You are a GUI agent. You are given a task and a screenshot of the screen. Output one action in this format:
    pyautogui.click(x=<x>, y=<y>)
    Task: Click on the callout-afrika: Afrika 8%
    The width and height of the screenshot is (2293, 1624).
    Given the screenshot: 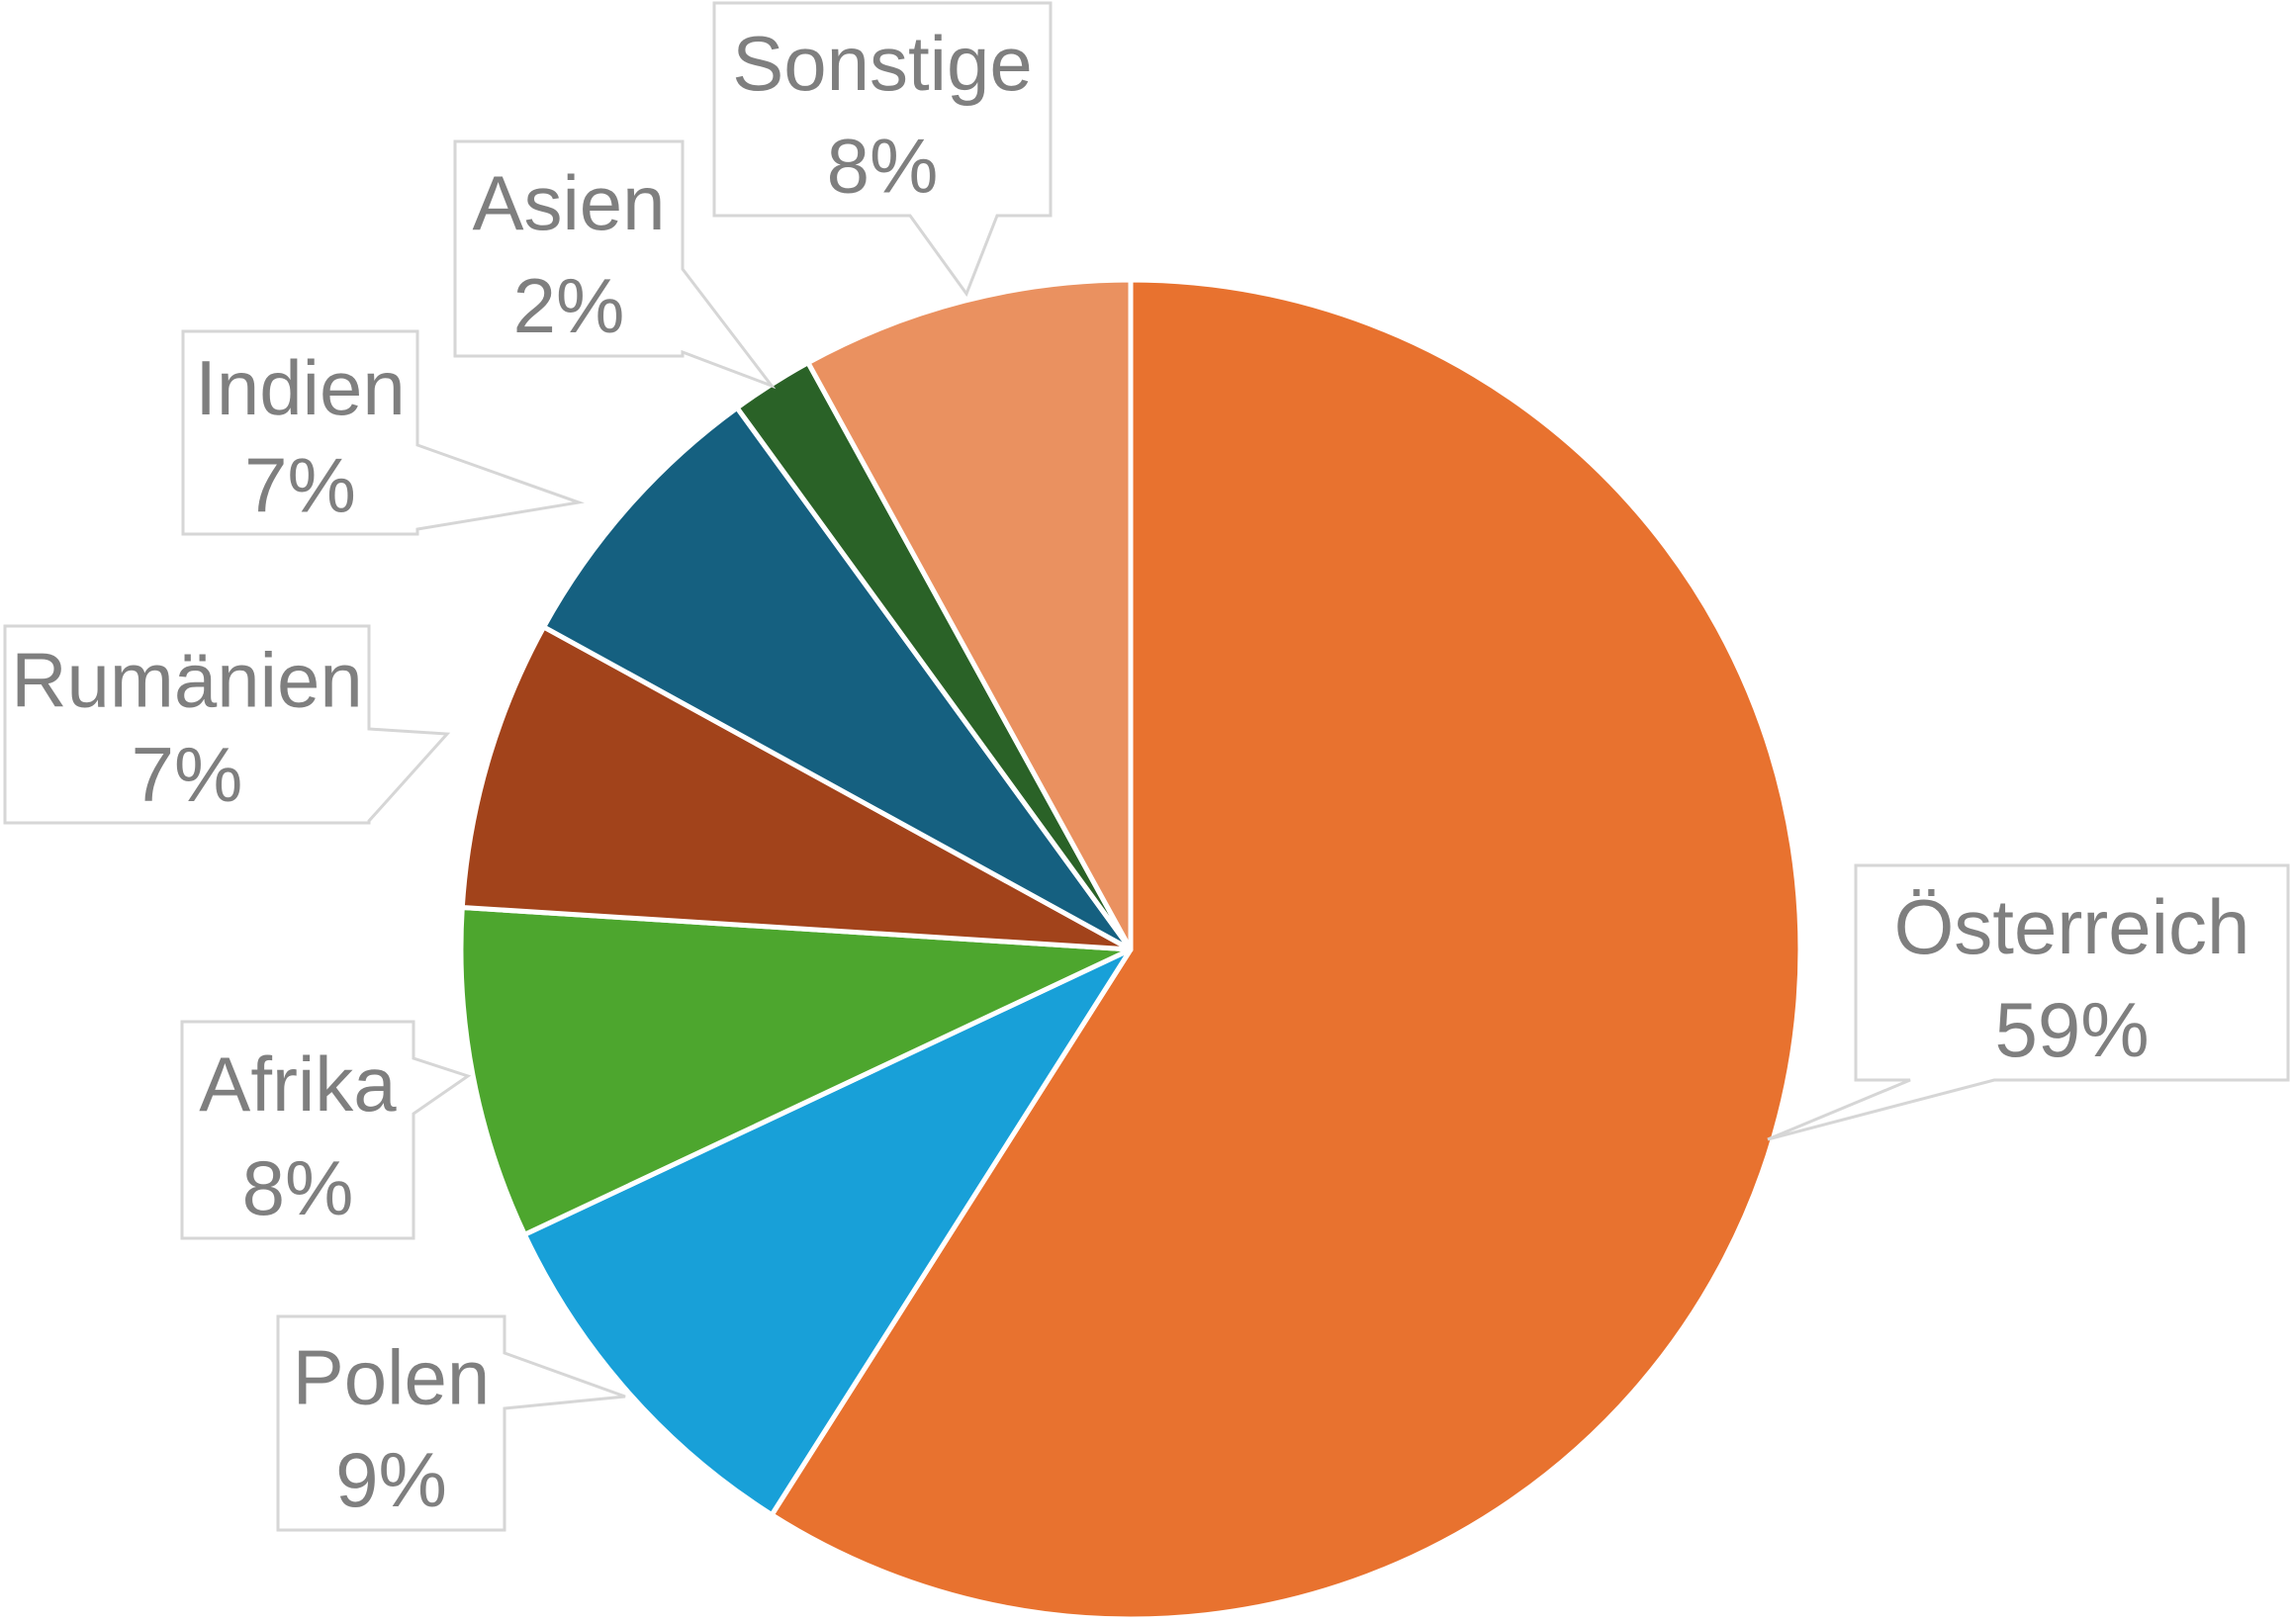 What is the action you would take?
    pyautogui.click(x=326, y=1130)
    